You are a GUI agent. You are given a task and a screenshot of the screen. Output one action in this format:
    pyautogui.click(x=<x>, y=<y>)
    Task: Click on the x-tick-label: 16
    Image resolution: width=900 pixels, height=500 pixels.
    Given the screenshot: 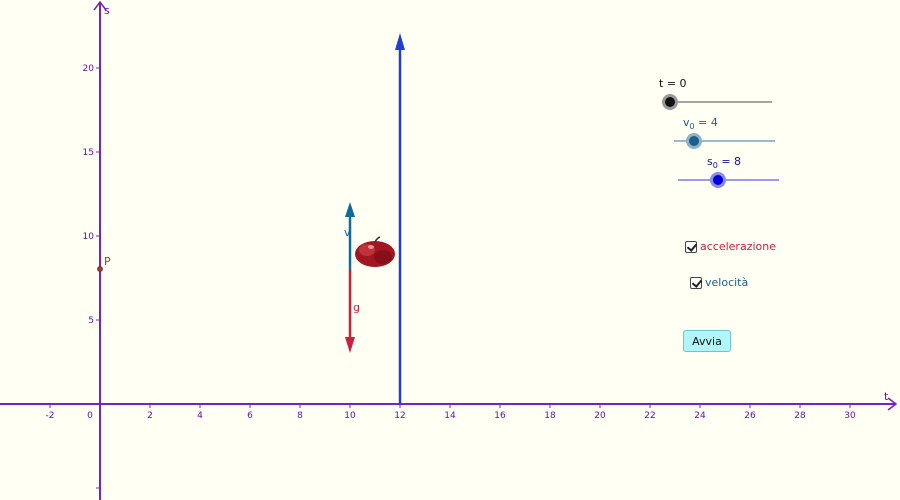 What is the action you would take?
    pyautogui.click(x=500, y=416)
    